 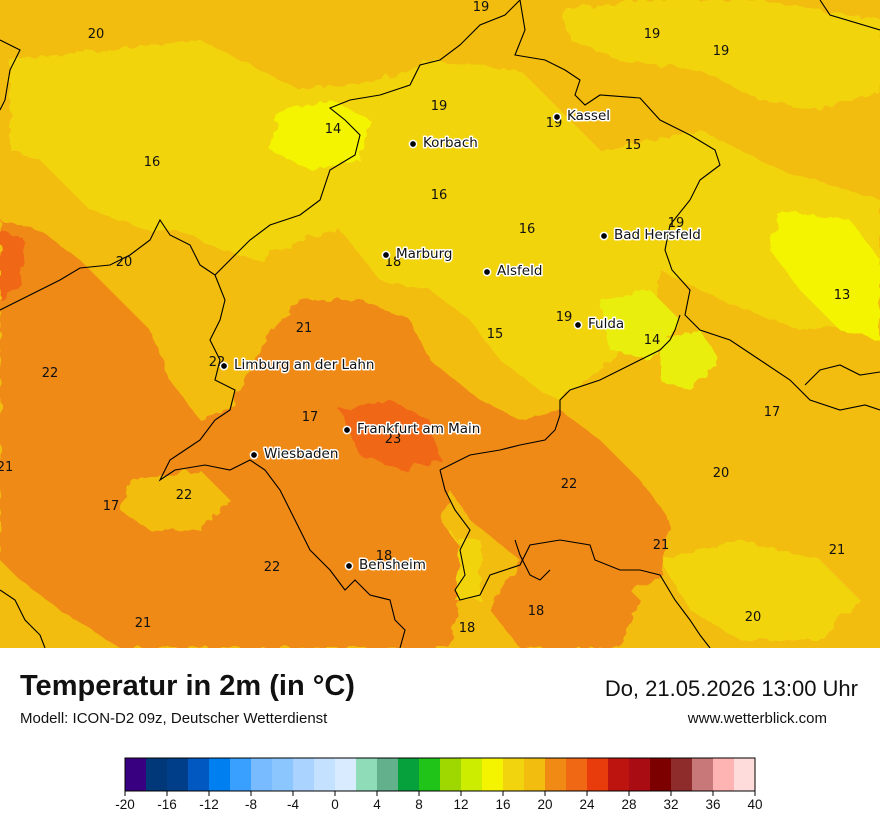 I want to click on city-marker: Bad Hersfeld, so click(x=650, y=235).